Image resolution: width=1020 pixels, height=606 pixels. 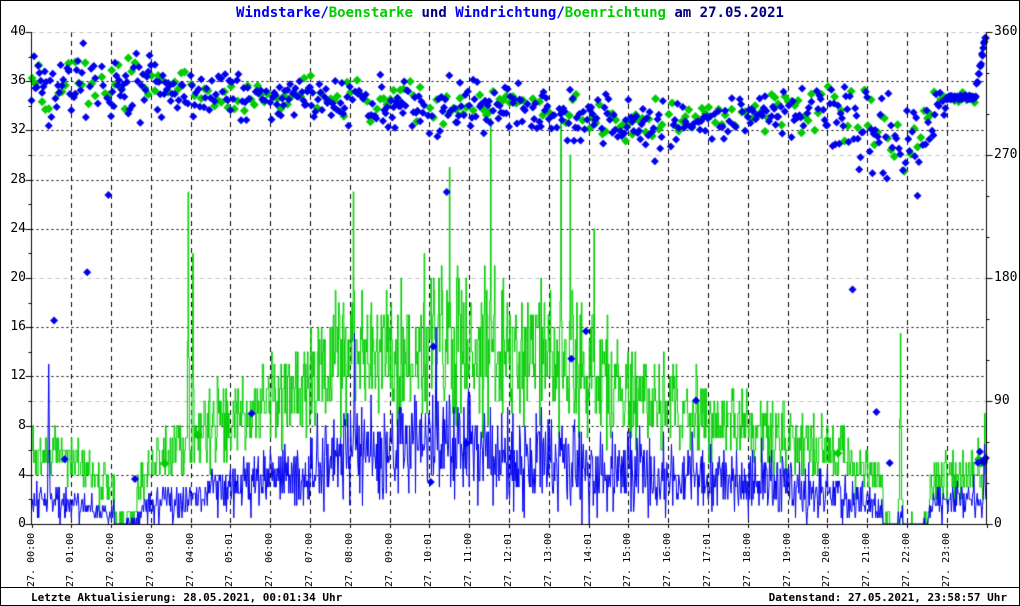 I want to click on x-tick-label: 27. 08:00, so click(x=349, y=559).